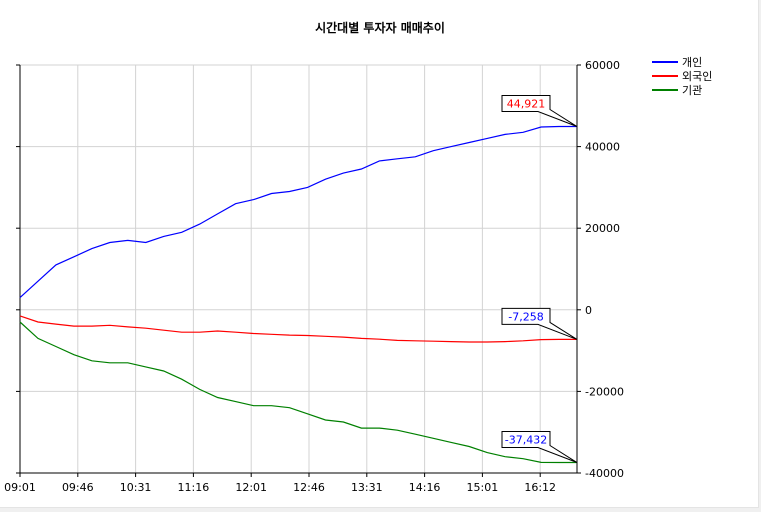  What do you see at coordinates (588, 310) in the screenshot?
I see `y-tick-label: 0` at bounding box center [588, 310].